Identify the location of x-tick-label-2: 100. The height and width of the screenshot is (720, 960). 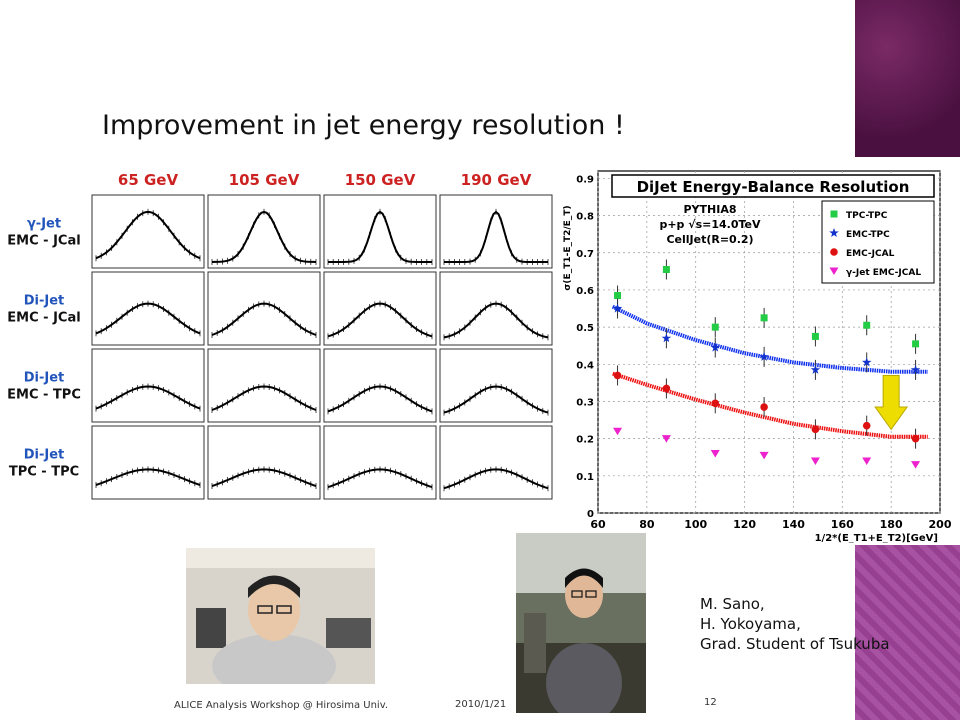
(695, 524).